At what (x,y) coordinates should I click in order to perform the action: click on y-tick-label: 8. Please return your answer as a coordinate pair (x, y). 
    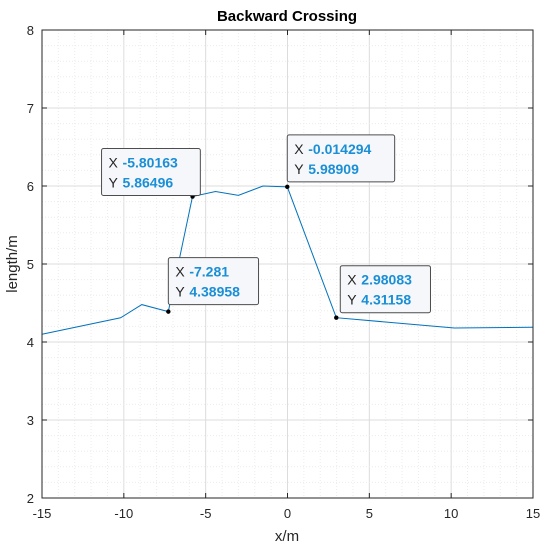
    Looking at the image, I should click on (30, 30).